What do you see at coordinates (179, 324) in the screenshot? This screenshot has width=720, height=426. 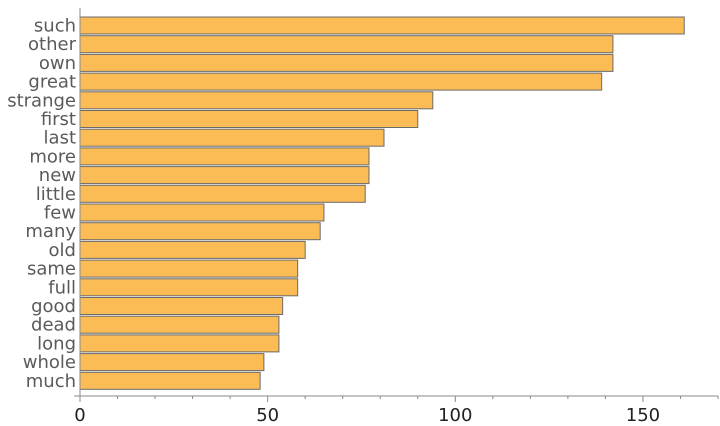 I see `bar-dead` at bounding box center [179, 324].